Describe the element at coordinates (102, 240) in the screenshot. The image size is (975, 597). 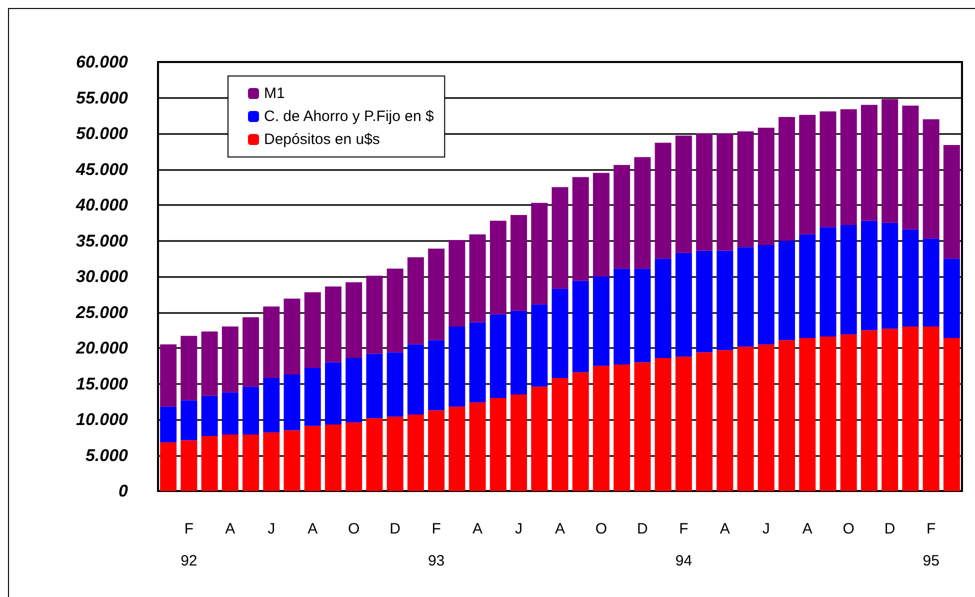
I see `y-tick-label: 35.000` at that location.